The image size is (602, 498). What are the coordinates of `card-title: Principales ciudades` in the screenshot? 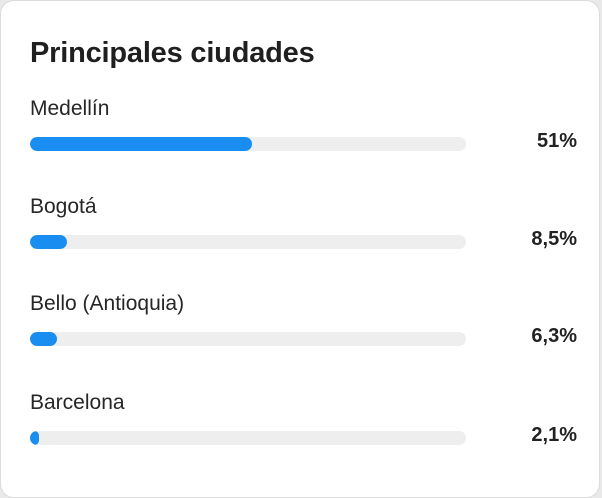 It's located at (172, 53).